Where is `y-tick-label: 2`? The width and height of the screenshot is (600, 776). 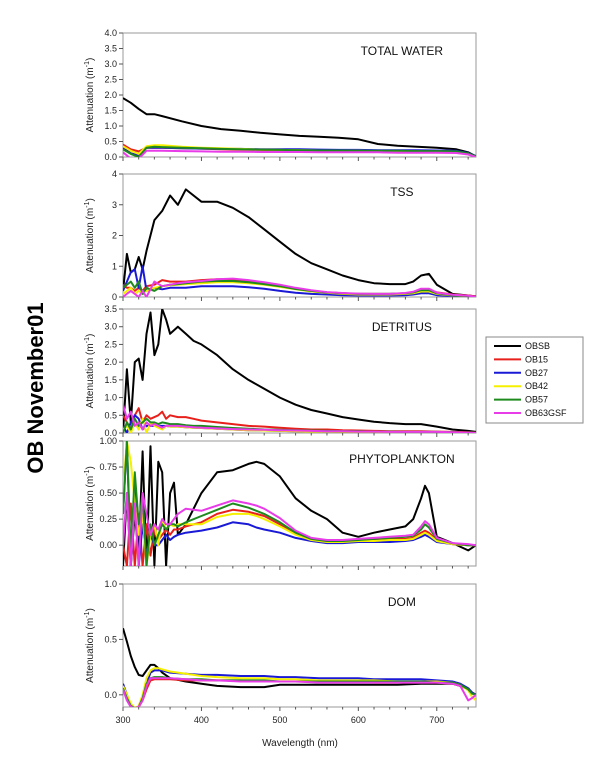
y-tick-label: 2 is located at coordinates (114, 236).